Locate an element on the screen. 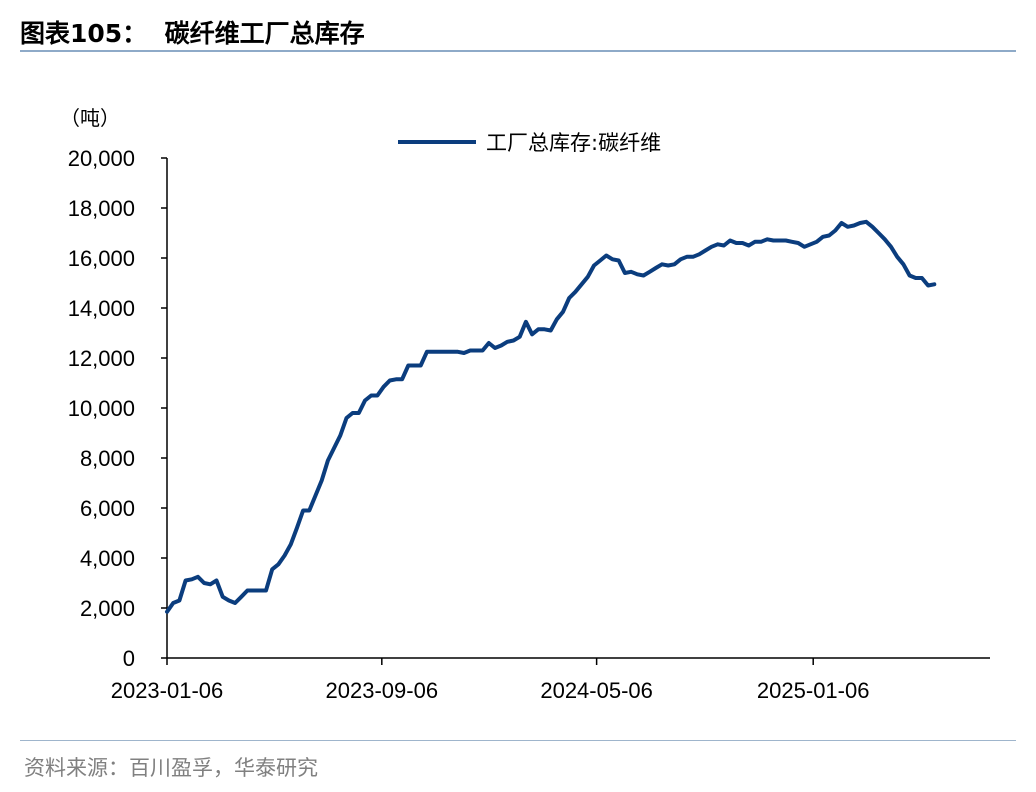 The image size is (1036, 792). legend: 工厂总库存:碳纤维 is located at coordinates (529, 143).